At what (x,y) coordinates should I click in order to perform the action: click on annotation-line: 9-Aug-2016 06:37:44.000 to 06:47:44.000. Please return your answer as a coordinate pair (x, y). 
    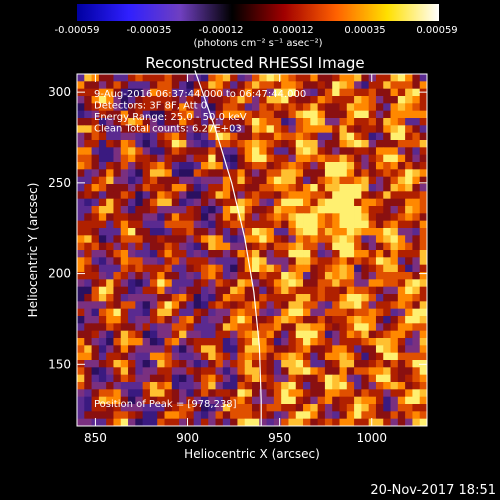
    Looking at the image, I should click on (200, 94).